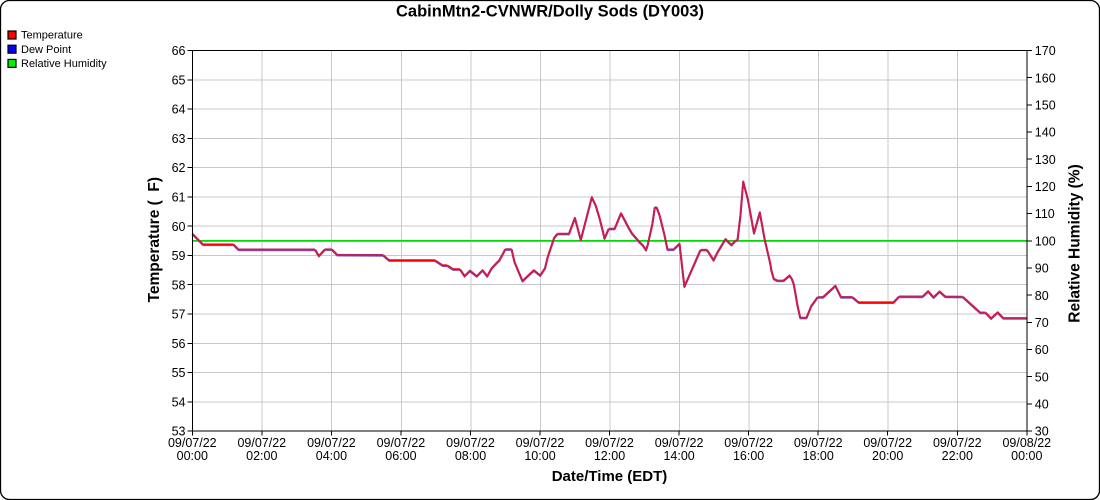 The image size is (1100, 500). I want to click on svg-text: 100, so click(1045, 241).